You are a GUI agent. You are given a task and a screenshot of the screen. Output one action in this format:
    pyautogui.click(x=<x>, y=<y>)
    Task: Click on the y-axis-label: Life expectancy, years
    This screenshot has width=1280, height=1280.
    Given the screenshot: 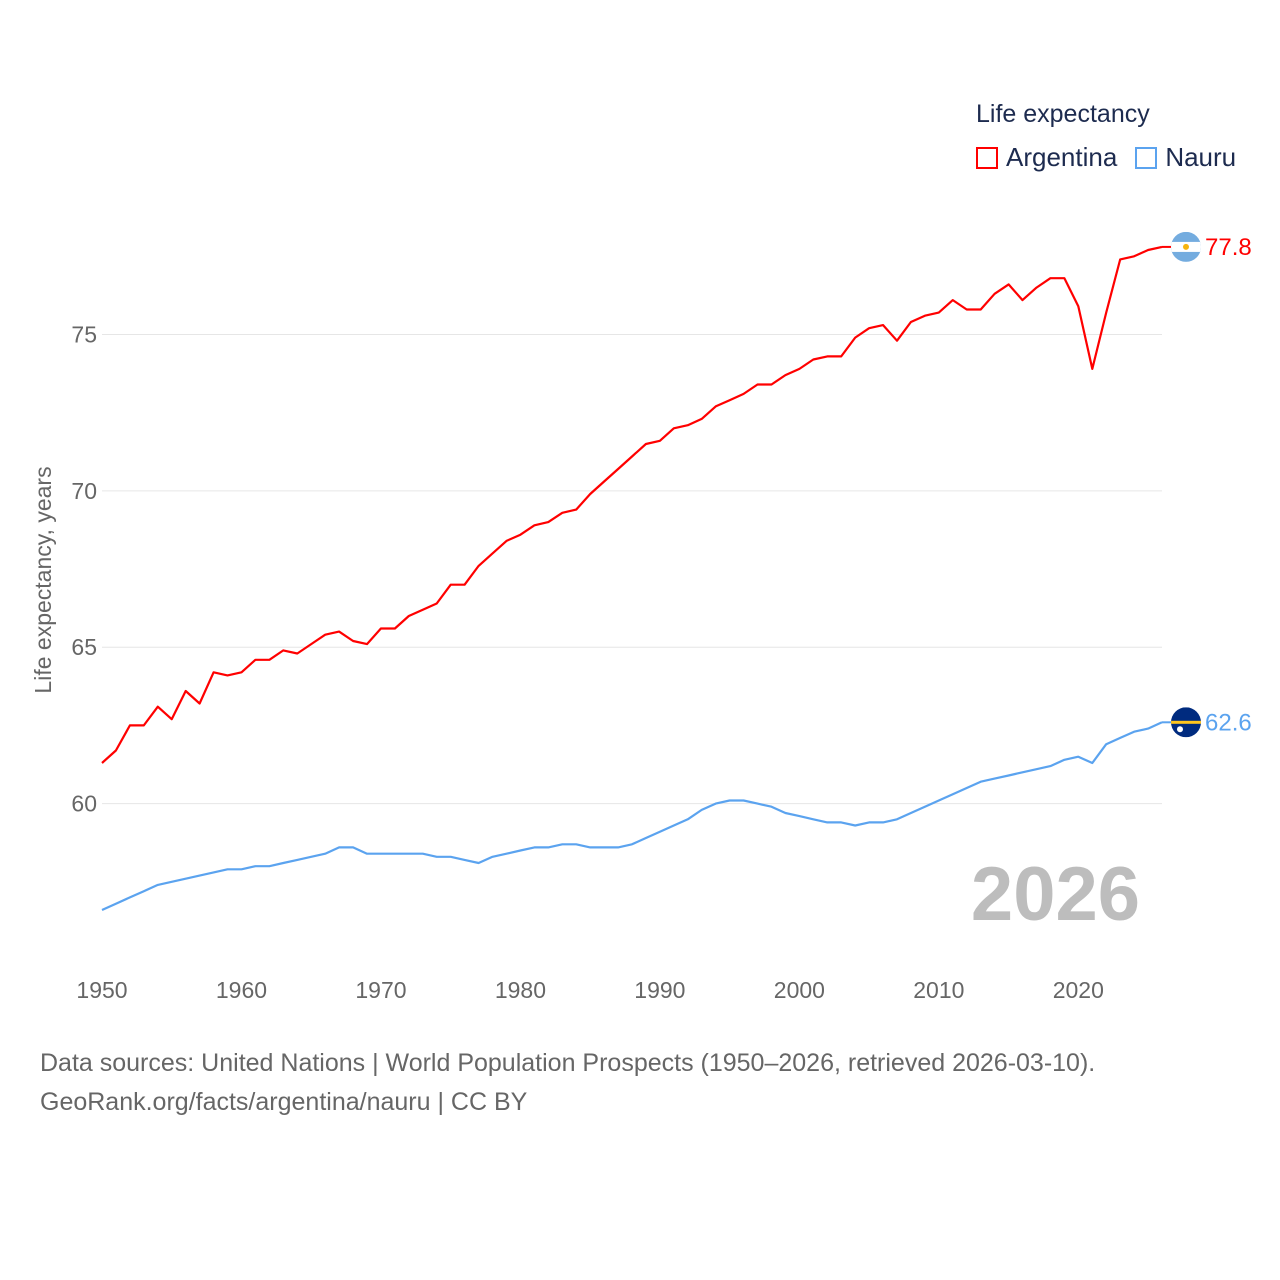 What is the action you would take?
    pyautogui.click(x=43, y=579)
    